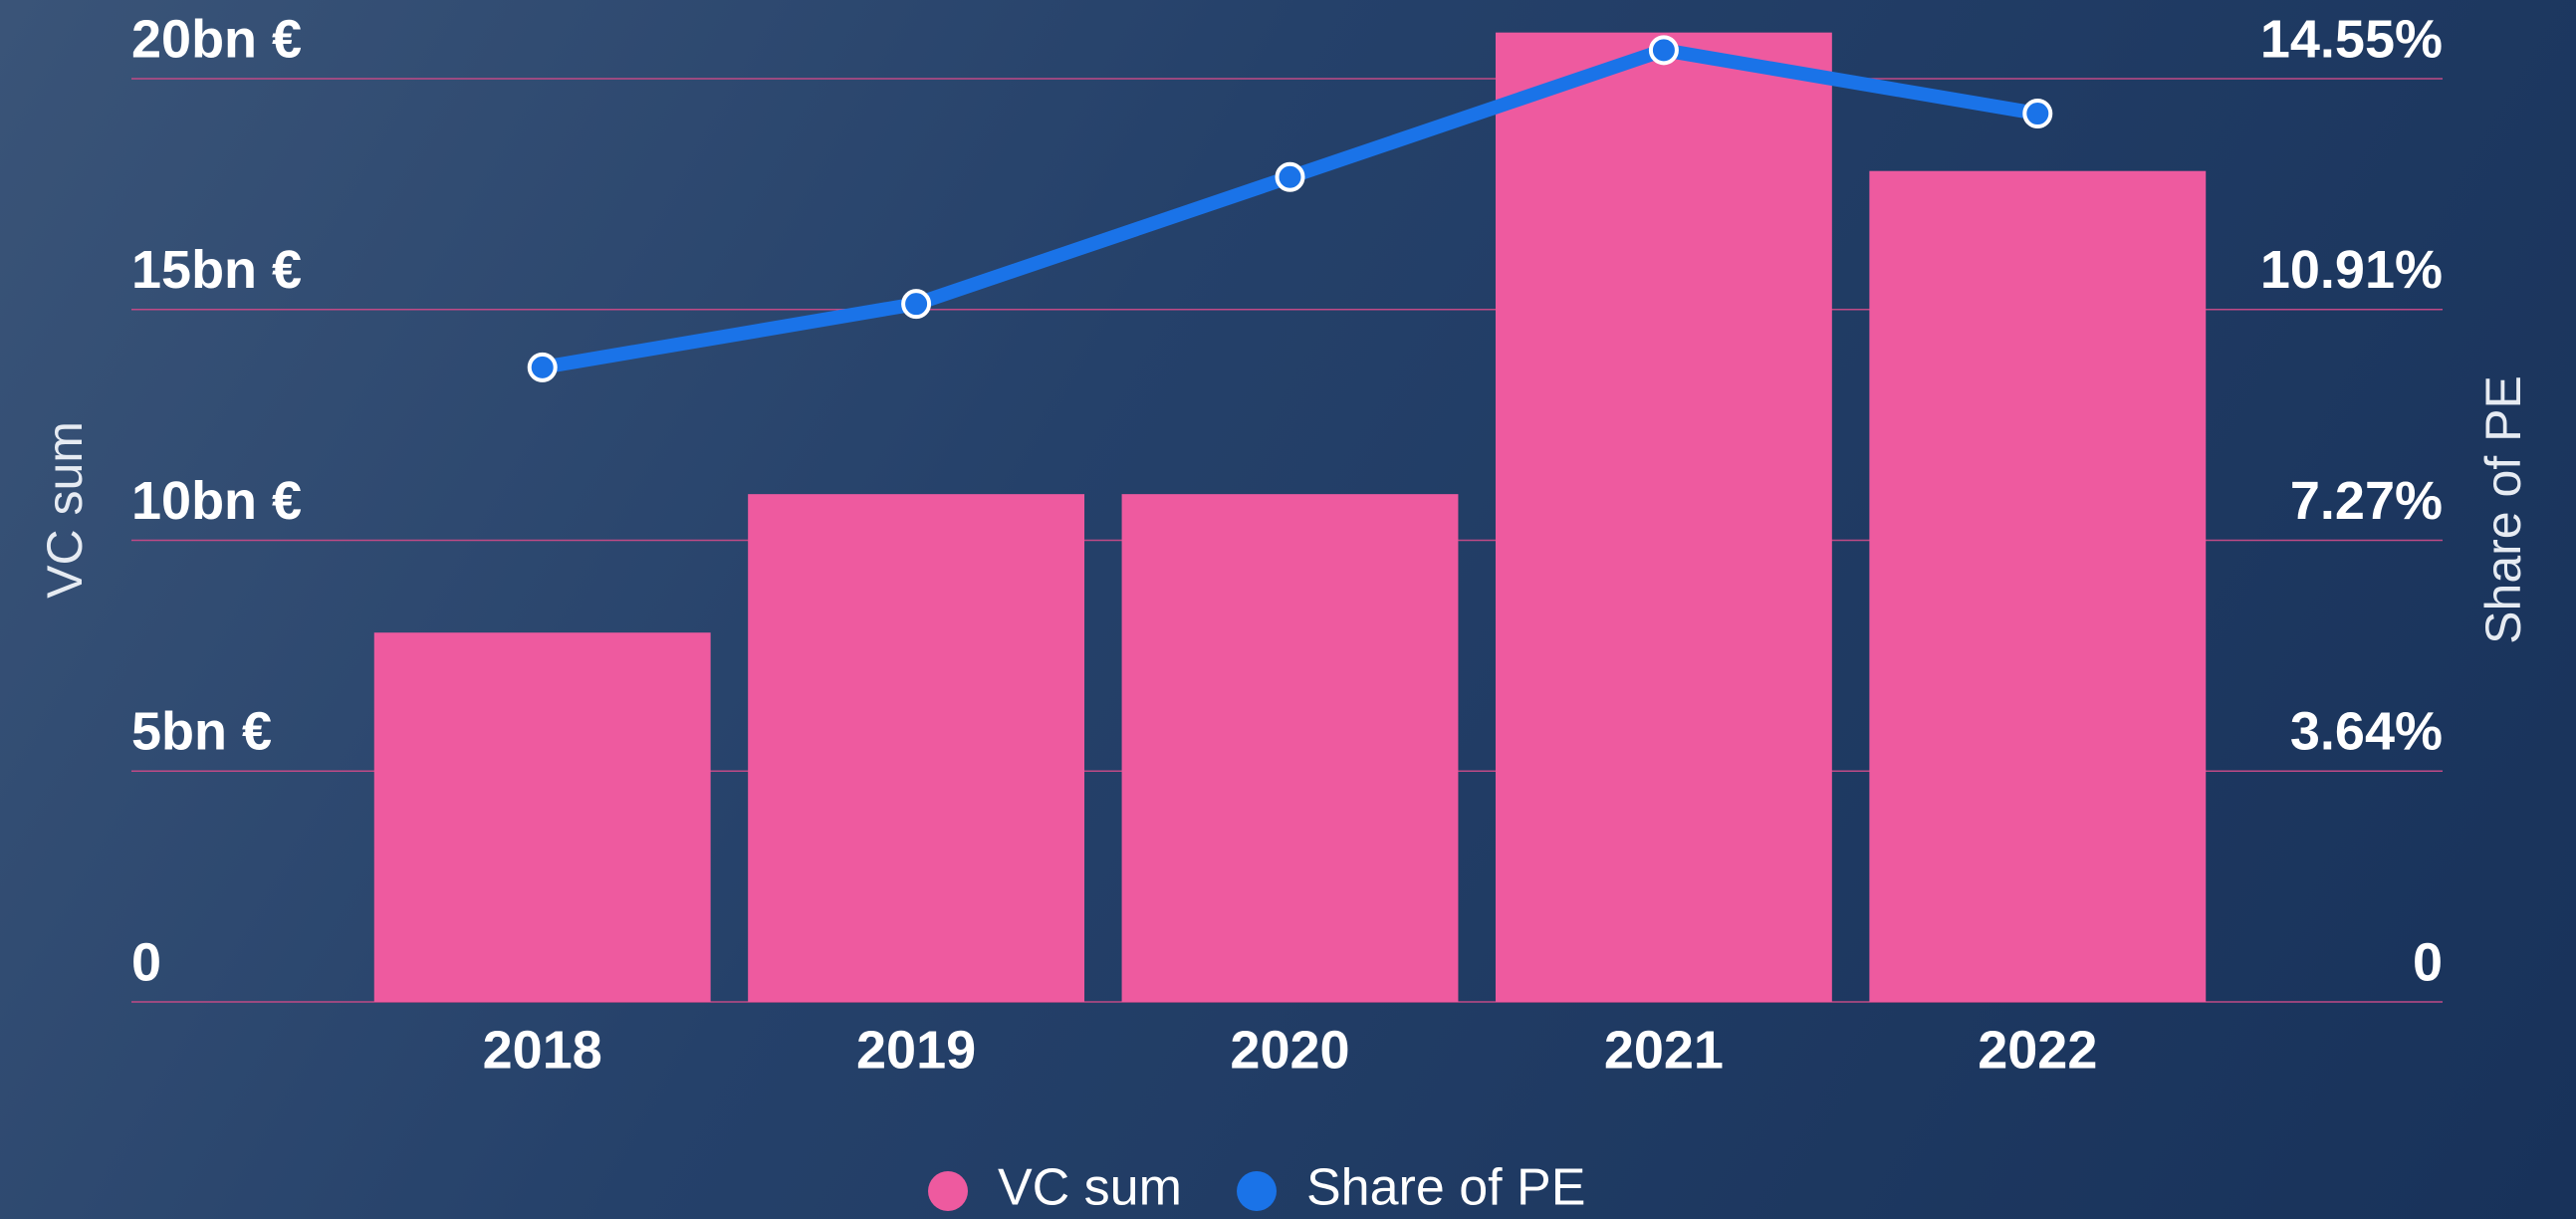  What do you see at coordinates (1090, 1188) in the screenshot?
I see `legend-label: VC sum` at bounding box center [1090, 1188].